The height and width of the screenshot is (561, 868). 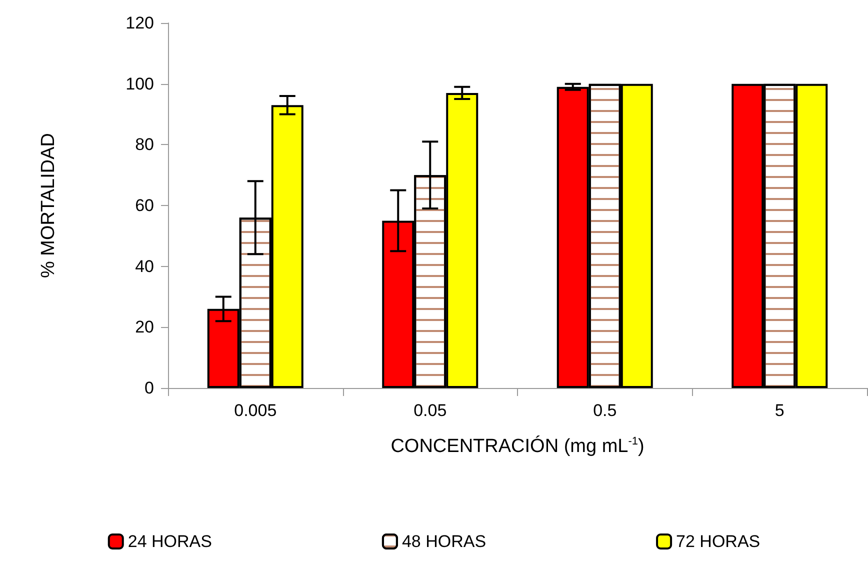 What do you see at coordinates (144, 327) in the screenshot?
I see `y-tick-label: 20` at bounding box center [144, 327].